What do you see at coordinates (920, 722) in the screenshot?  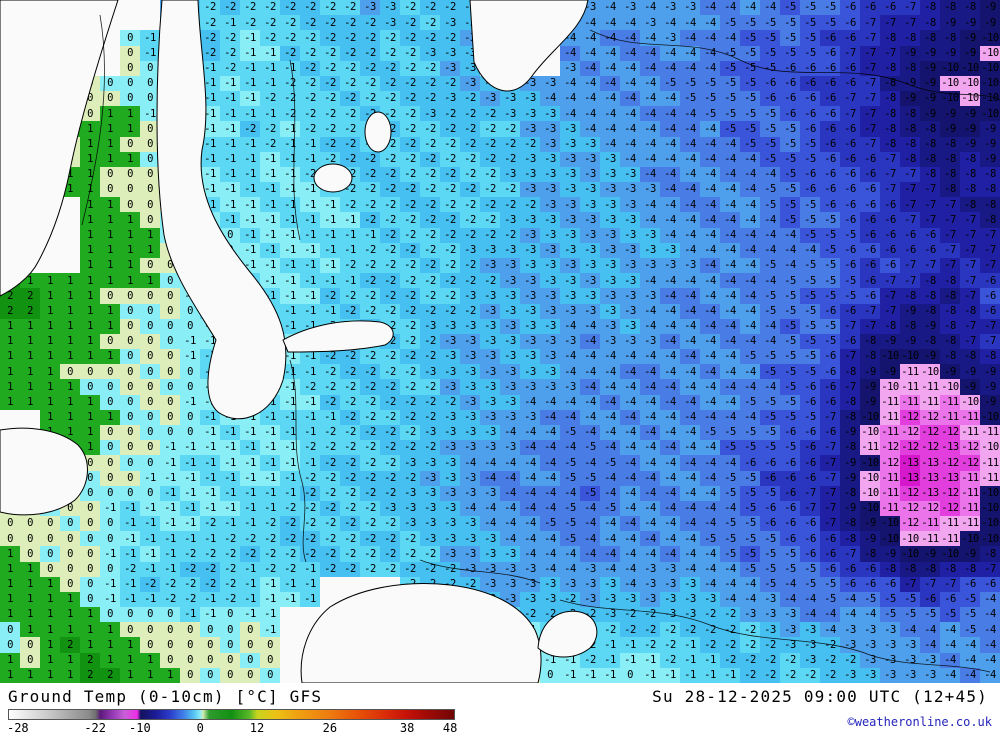 I see `copyright-link: ©weatheronline.co.uk` at bounding box center [920, 722].